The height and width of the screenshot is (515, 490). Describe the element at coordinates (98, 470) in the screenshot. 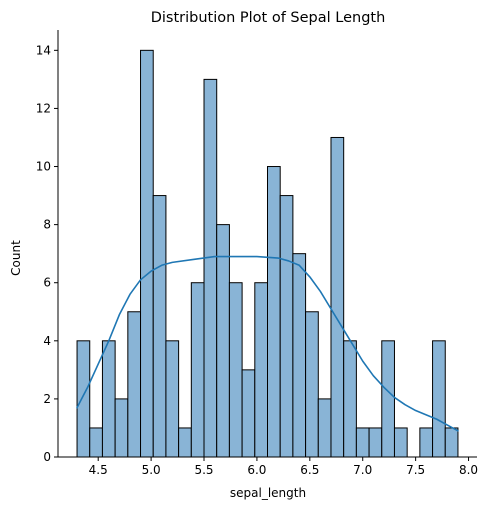

I see `x-tick-label: 4.5` at that location.